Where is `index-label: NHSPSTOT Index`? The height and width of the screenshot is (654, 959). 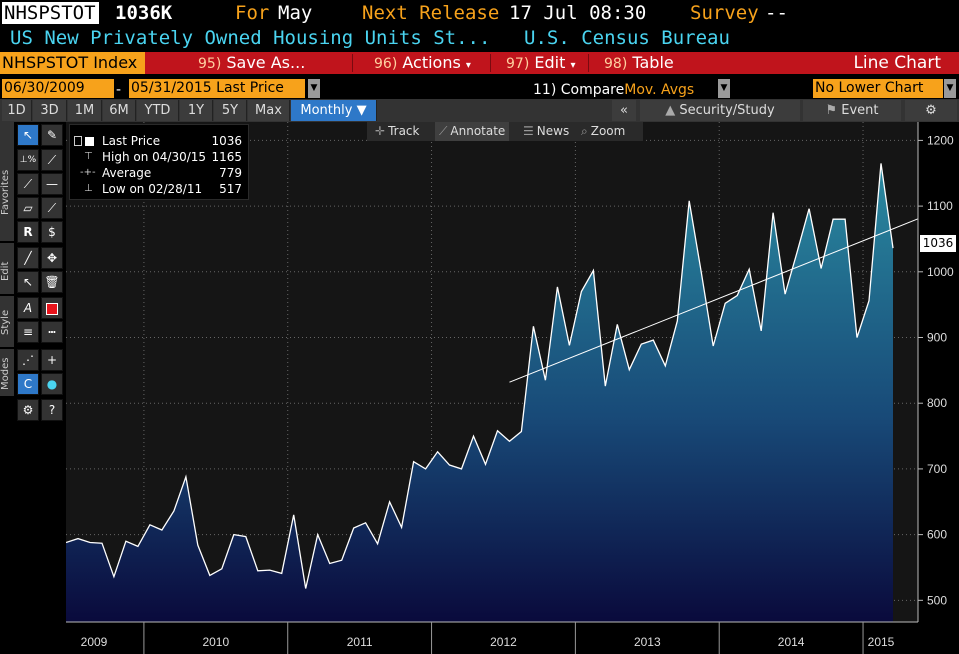 index-label: NHSPSTOT Index is located at coordinates (73, 63).